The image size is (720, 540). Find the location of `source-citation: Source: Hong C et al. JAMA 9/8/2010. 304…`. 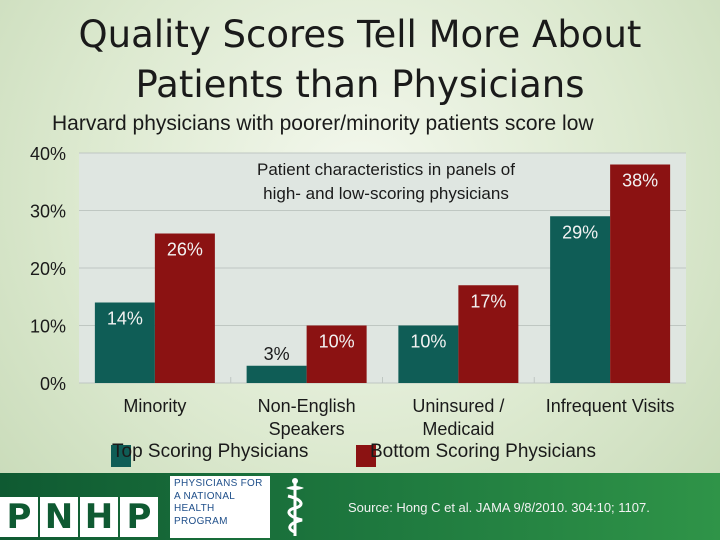

source-citation: Source: Hong C et al. JAMA 9/8/2010. 304… is located at coordinates (499, 507).